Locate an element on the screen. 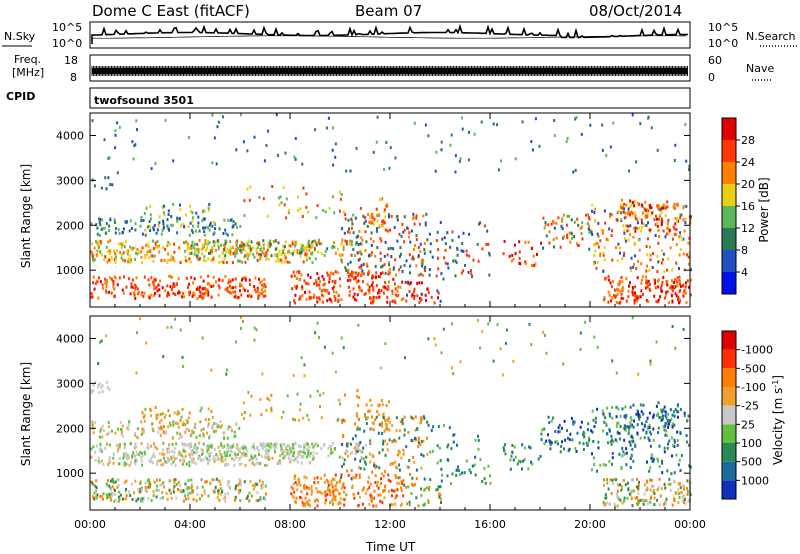 The height and width of the screenshot is (554, 800). colorbar-tick-label: 16 is located at coordinates (748, 206).